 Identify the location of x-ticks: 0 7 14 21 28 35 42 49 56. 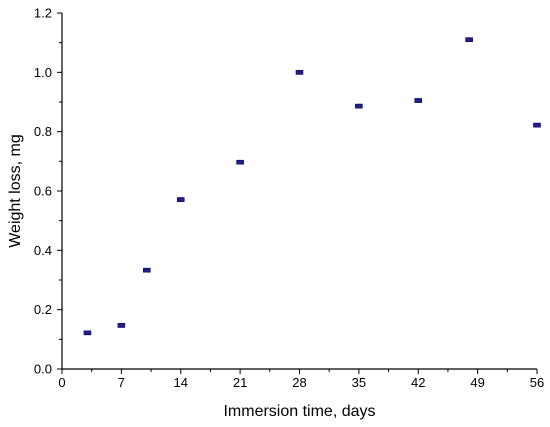
(301, 379).